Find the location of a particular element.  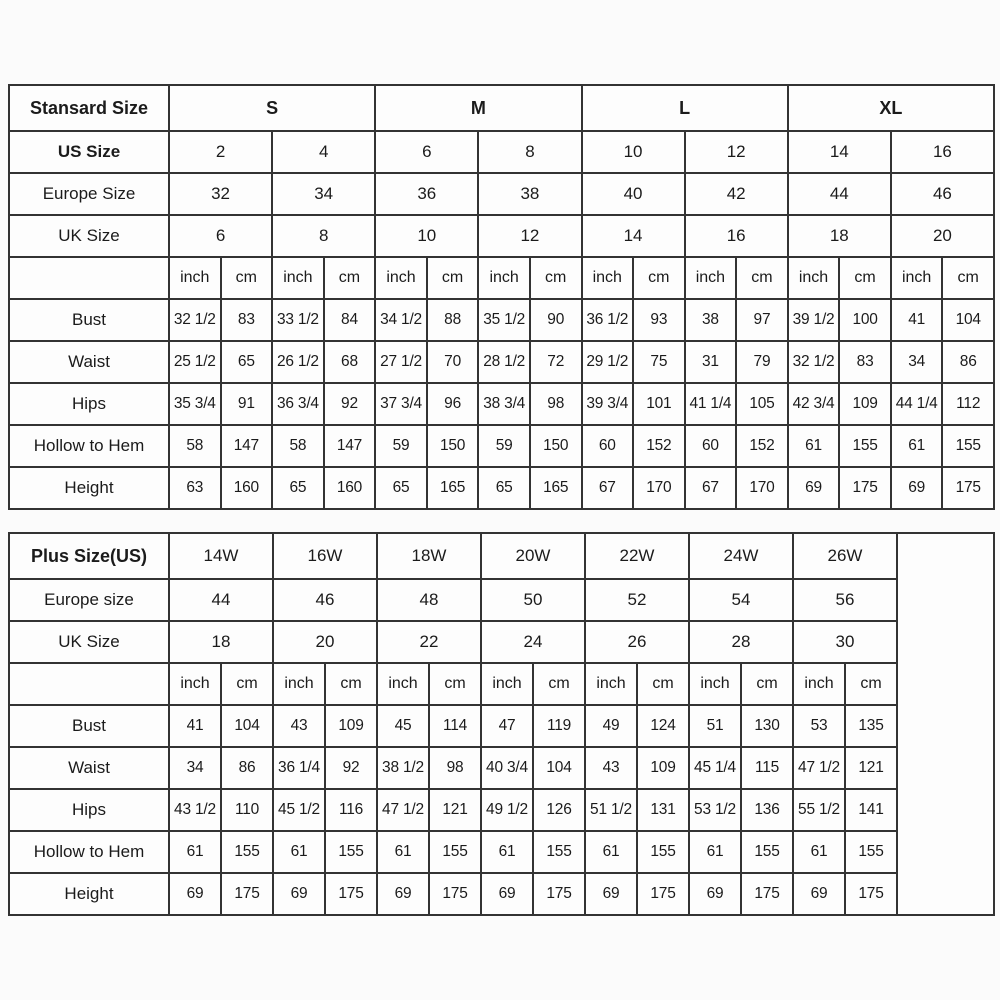

empty-cell is located at coordinates (945, 724).